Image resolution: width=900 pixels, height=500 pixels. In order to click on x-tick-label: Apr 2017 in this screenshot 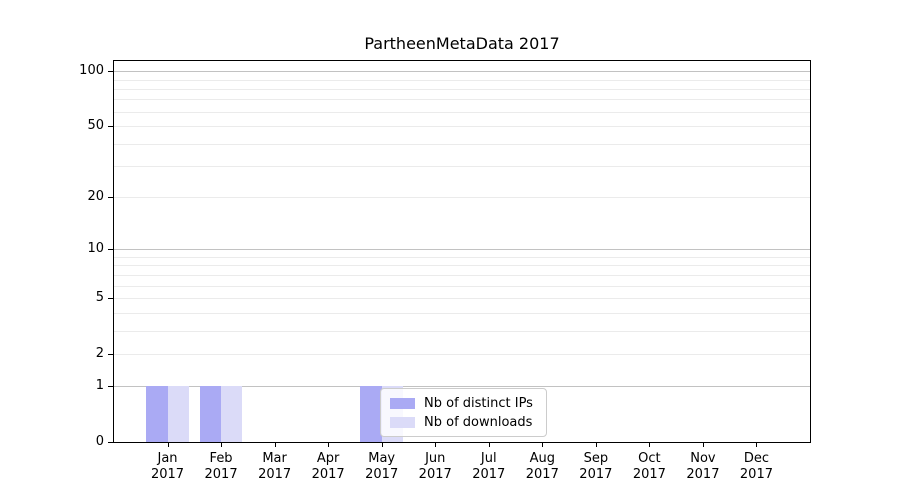, I will do `click(328, 467)`.